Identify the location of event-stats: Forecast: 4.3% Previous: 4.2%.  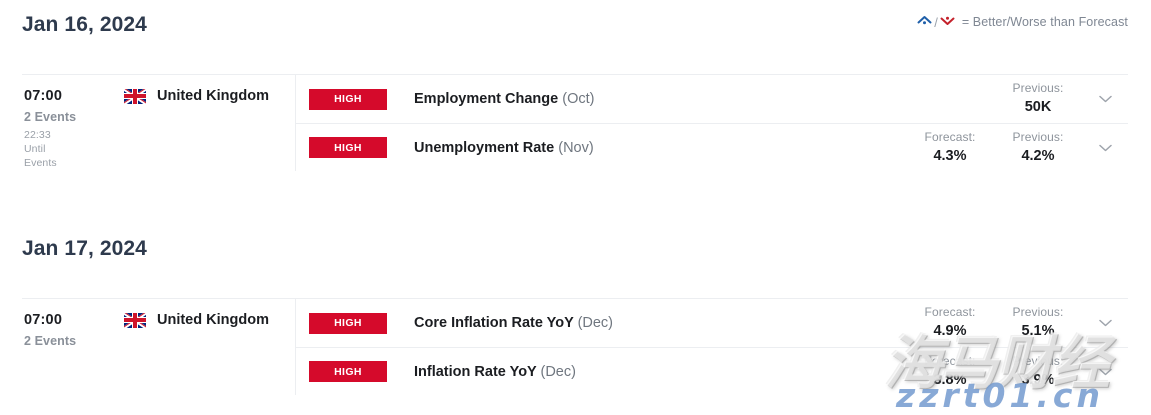
(994, 147).